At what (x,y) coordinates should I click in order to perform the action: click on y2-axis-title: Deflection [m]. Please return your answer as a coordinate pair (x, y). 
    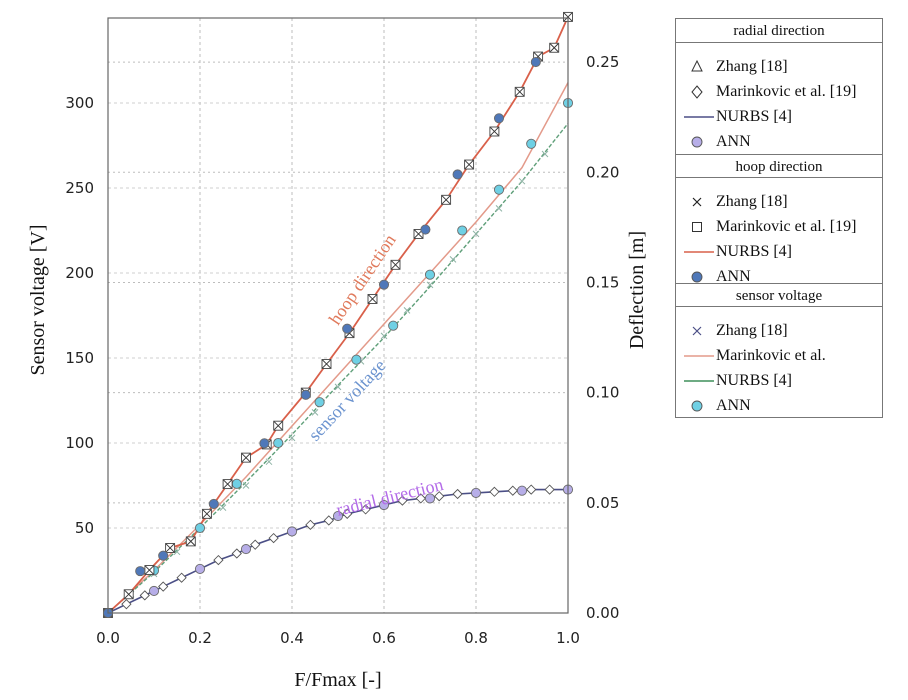
    Looking at the image, I should click on (637, 290).